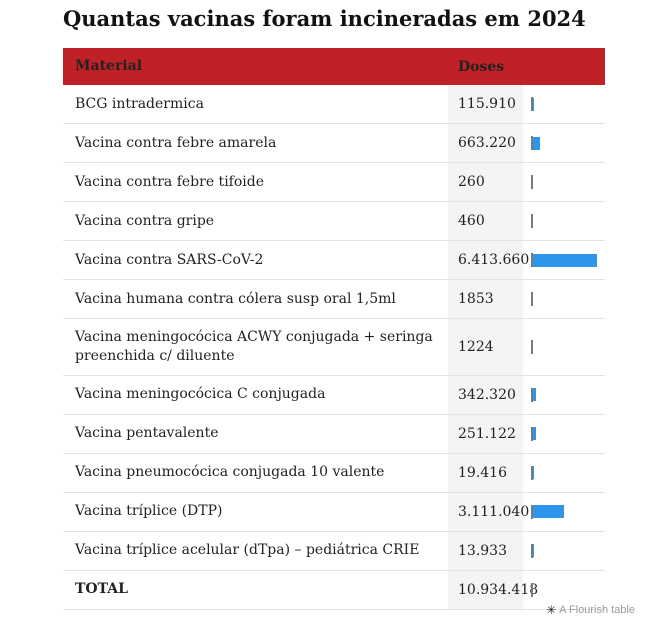  I want to click on table-row: Vacina meningocócica C conjugada 342.320, so click(334, 395).